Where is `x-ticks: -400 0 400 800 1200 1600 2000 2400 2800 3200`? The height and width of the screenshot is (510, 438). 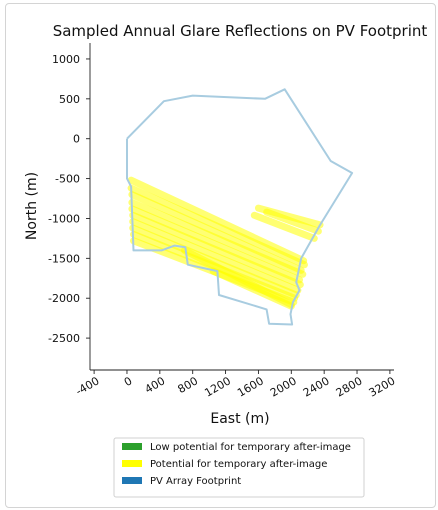 x-ticks: -400 0 400 800 1200 1600 2000 2400 2800 3200 is located at coordinates (235, 385).